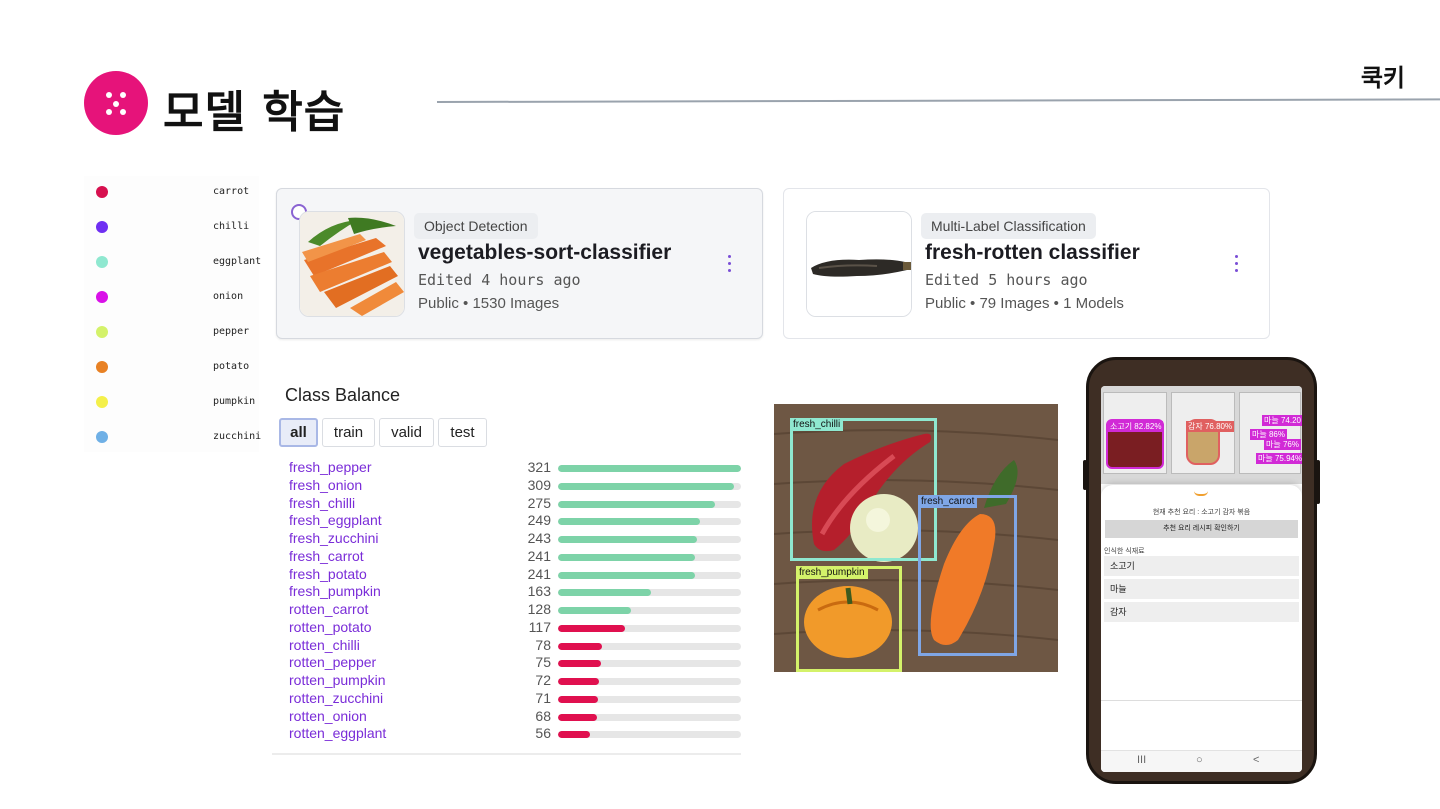 The image size is (1440, 809). What do you see at coordinates (515, 627) in the screenshot?
I see `class-row: rotten_potato 117` at bounding box center [515, 627].